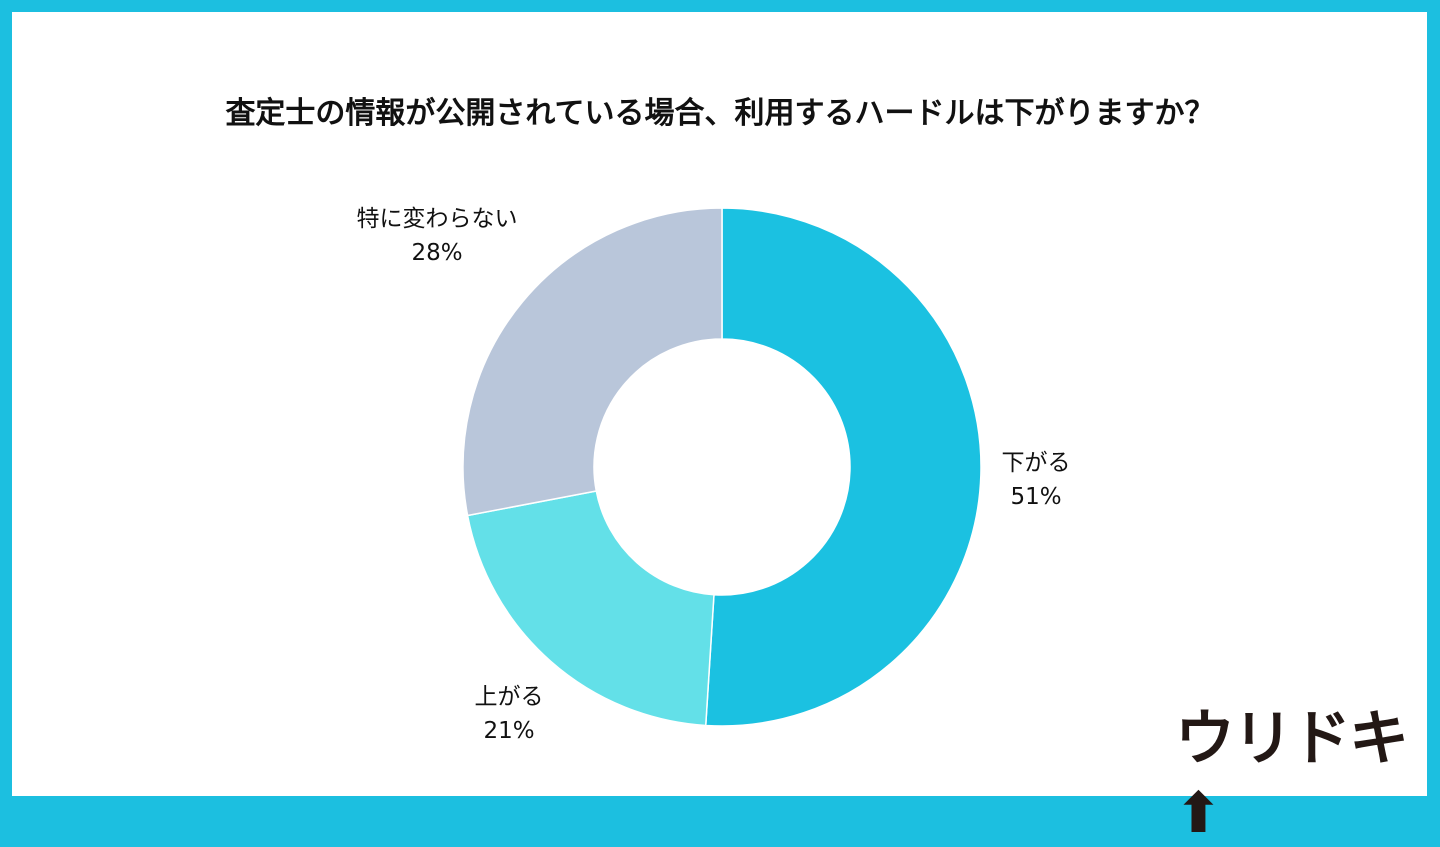 This screenshot has width=1440, height=847. I want to click on slice-label-text: 上がる, so click(509, 697).